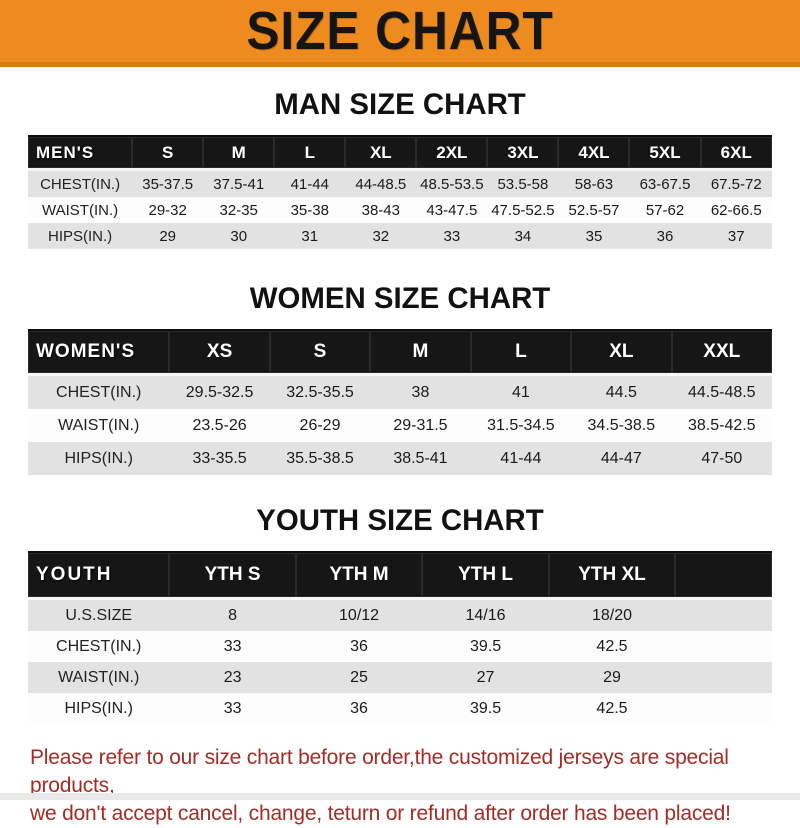 The height and width of the screenshot is (828, 800). What do you see at coordinates (665, 183) in the screenshot?
I see `size-cell: 63-67.5` at bounding box center [665, 183].